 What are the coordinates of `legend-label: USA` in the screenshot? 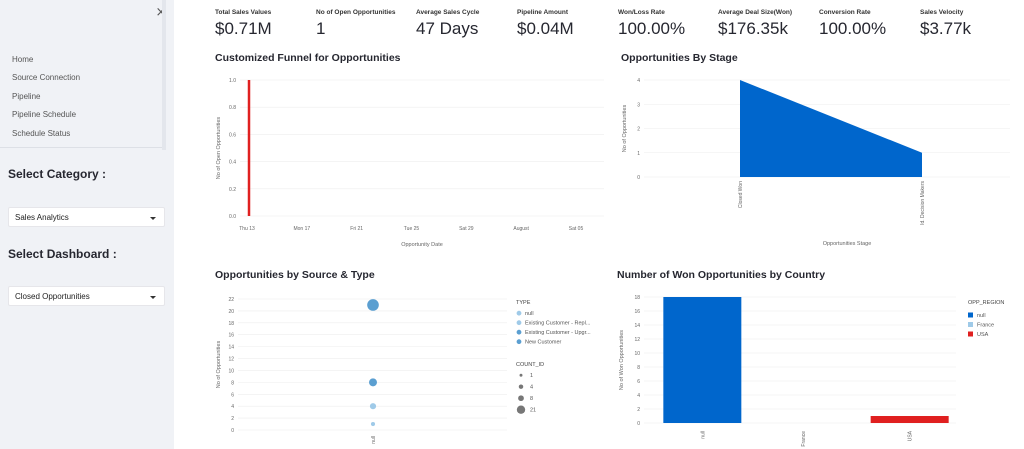 It's located at (983, 335).